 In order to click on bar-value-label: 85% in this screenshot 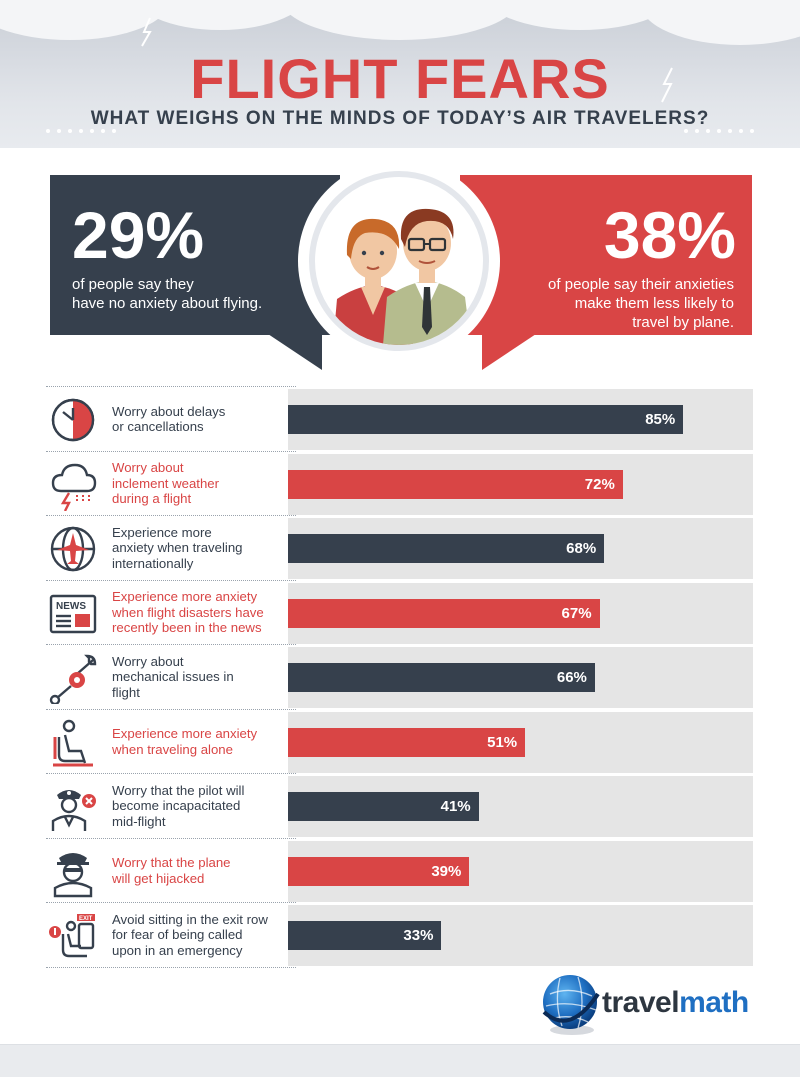, I will do `click(660, 419)`.